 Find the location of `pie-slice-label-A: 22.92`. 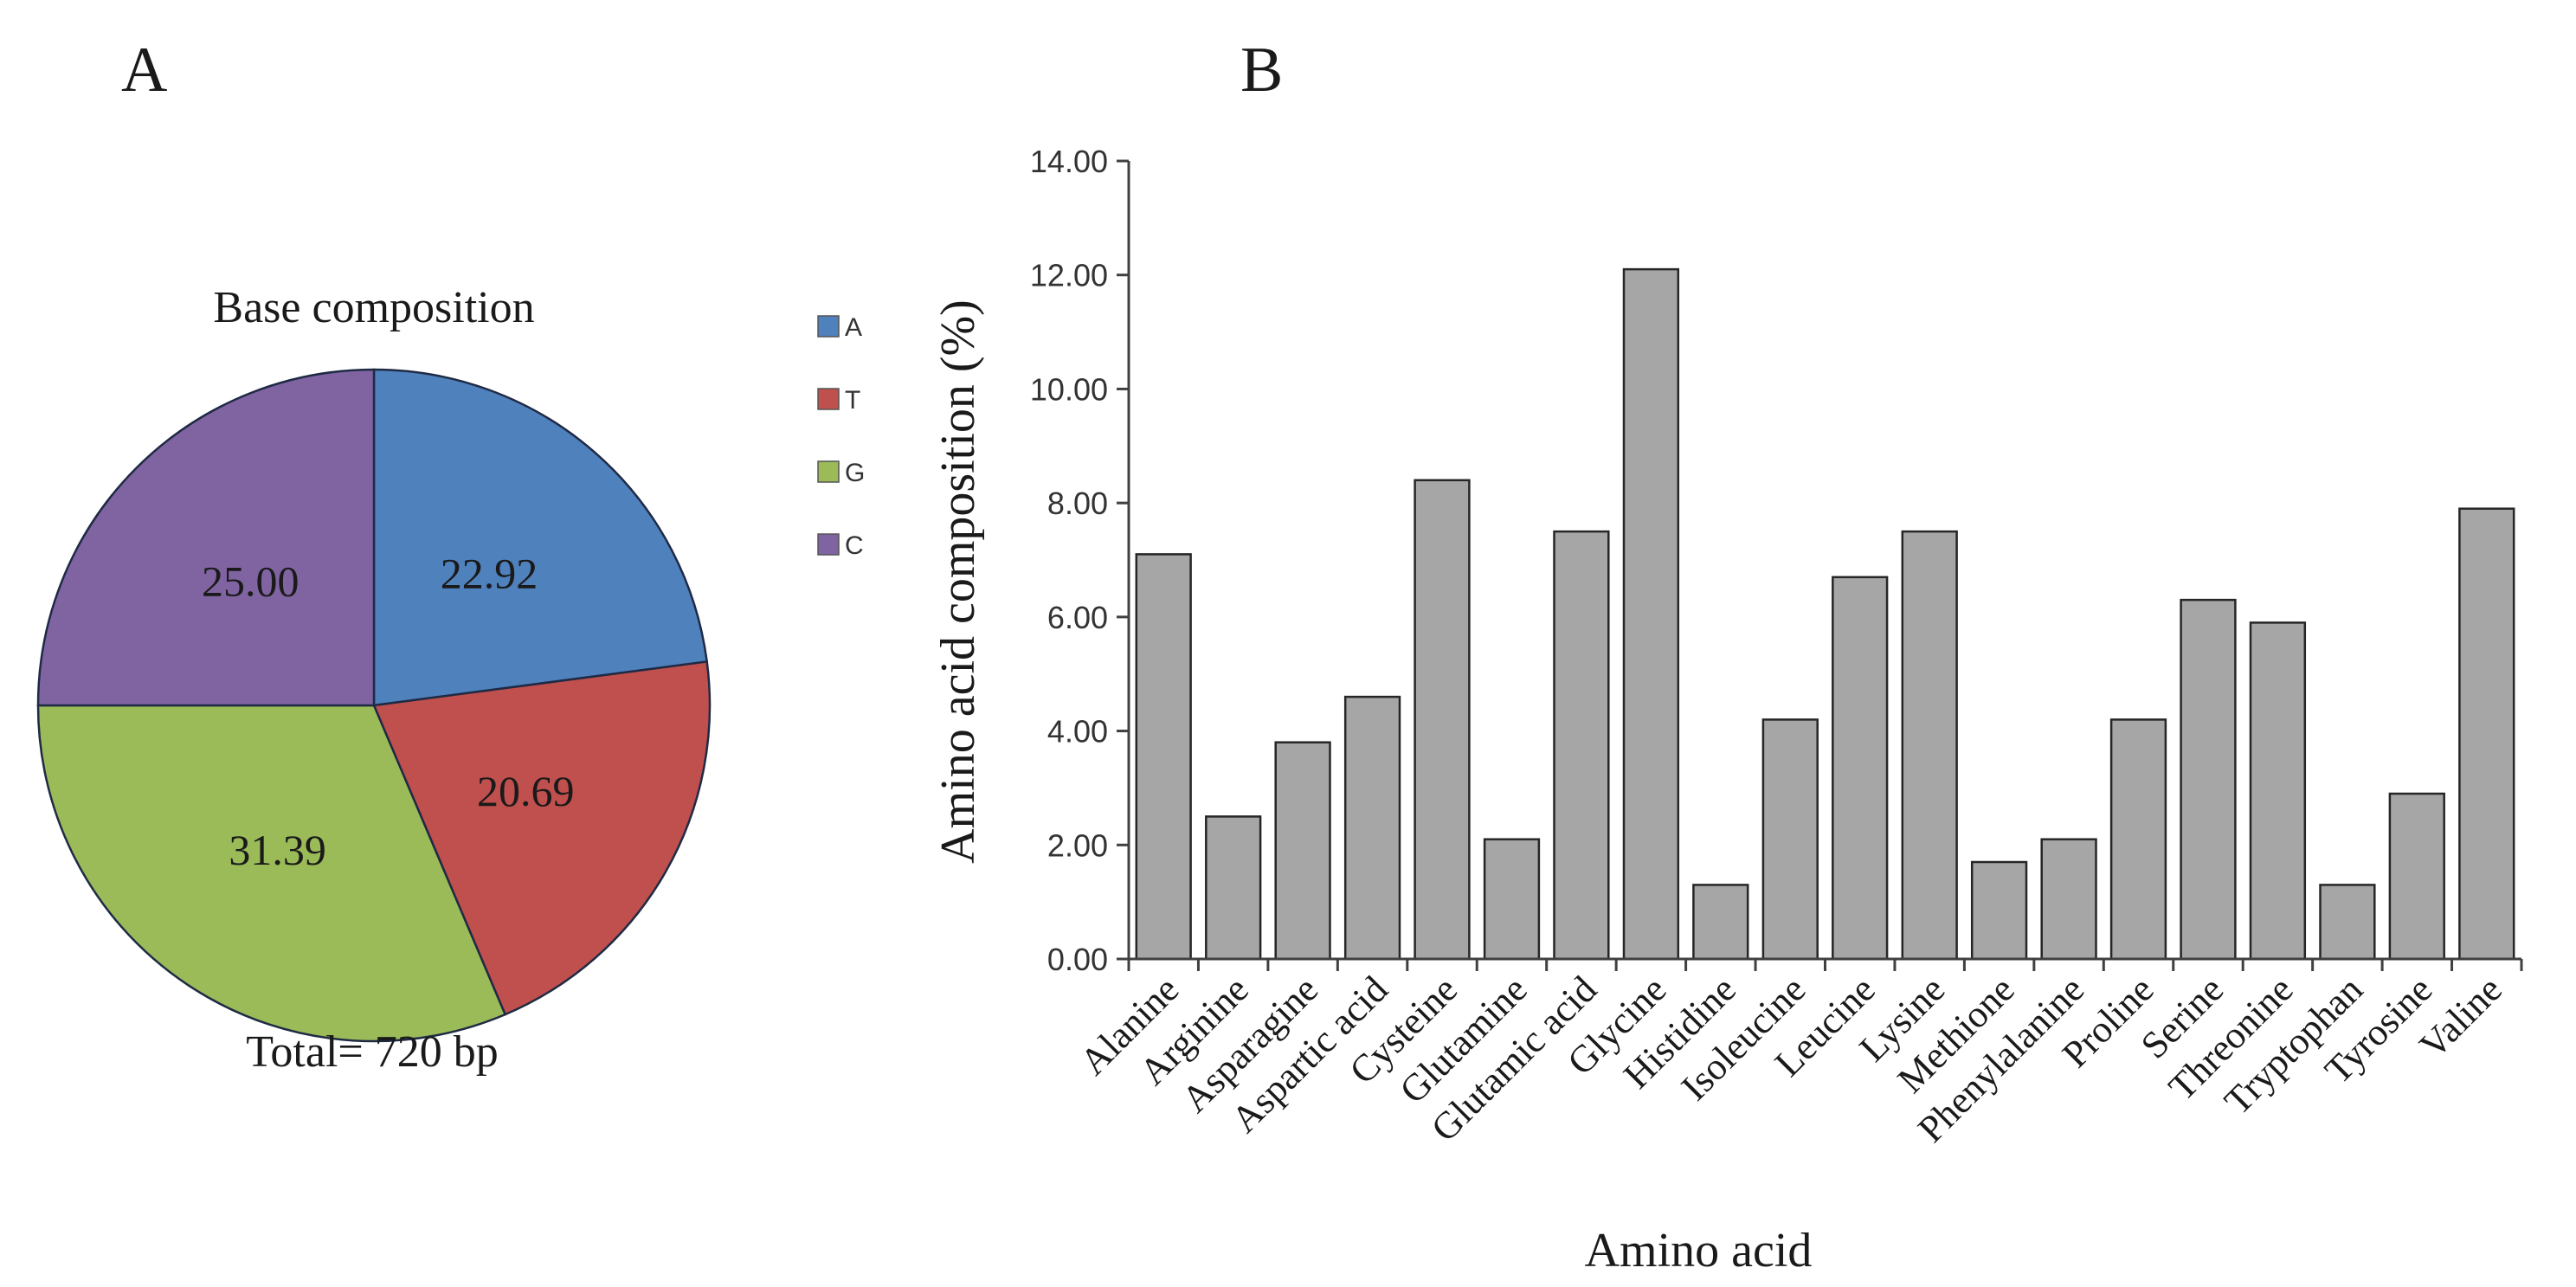

pie-slice-label-A: 22.92 is located at coordinates (489, 573).